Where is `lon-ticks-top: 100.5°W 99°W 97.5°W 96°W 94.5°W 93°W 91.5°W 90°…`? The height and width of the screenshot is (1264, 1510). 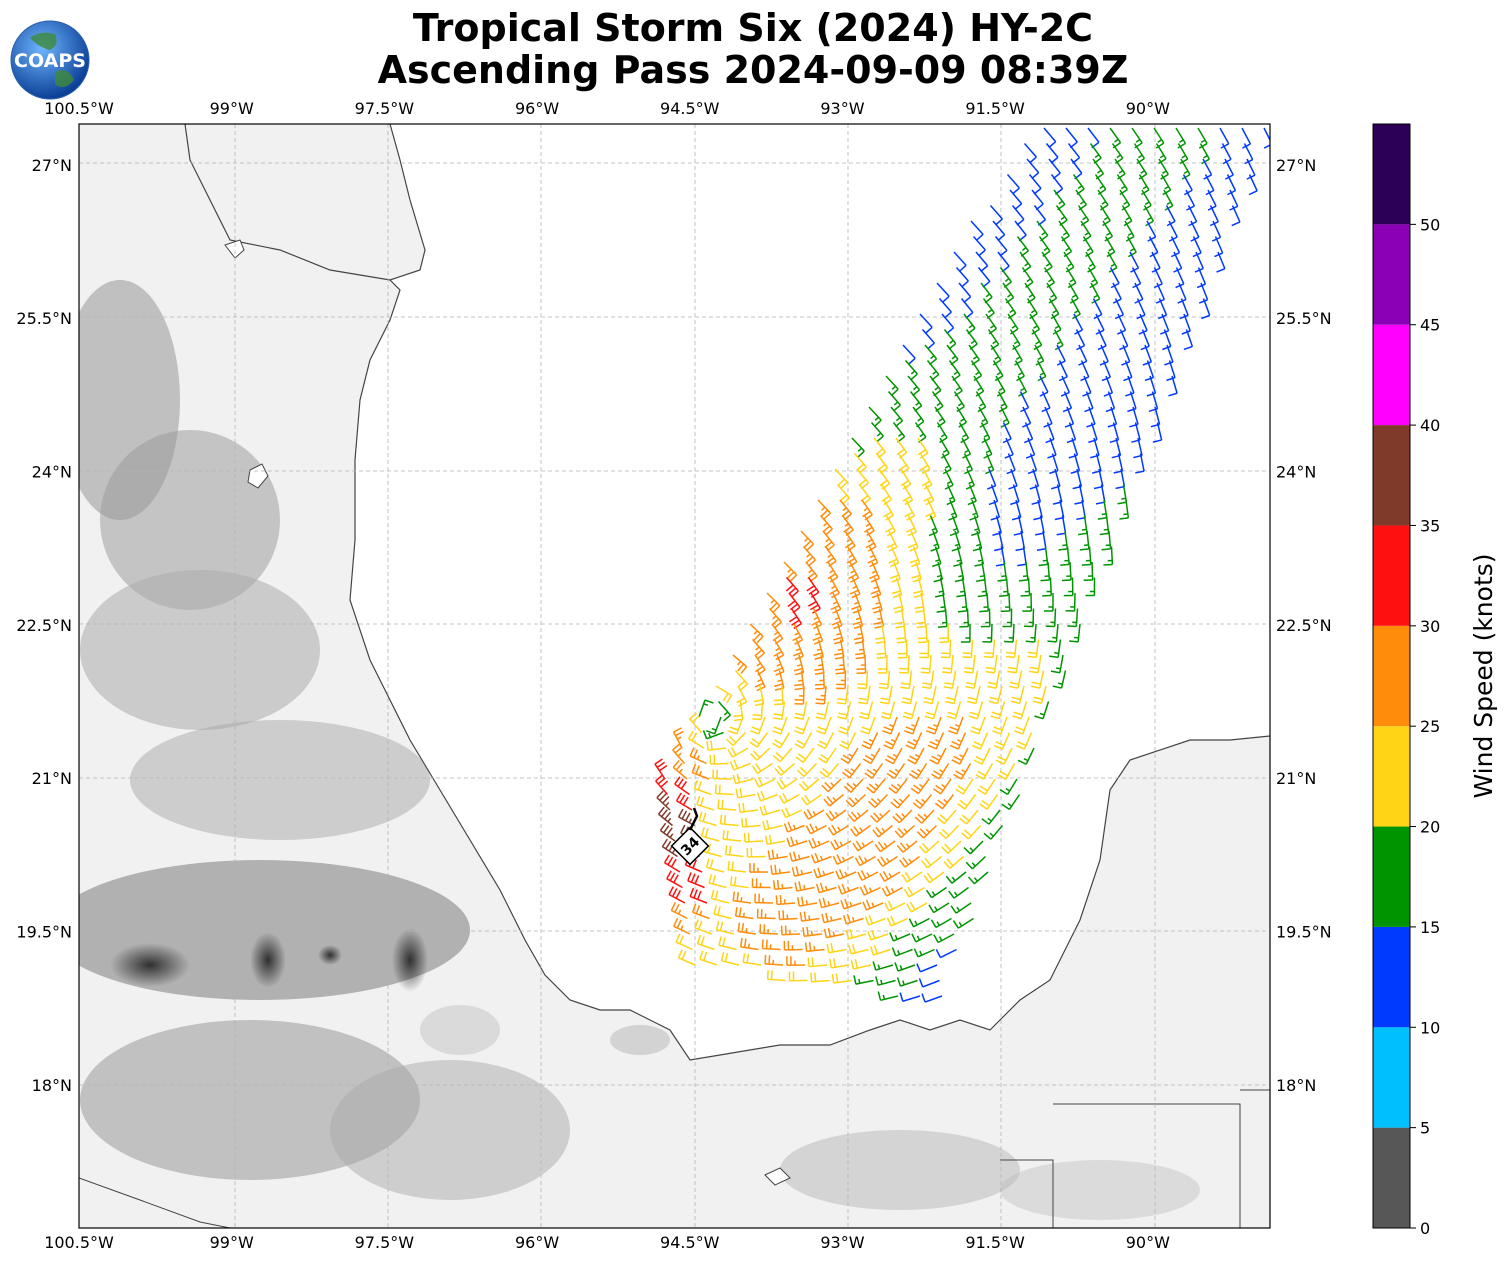
lon-ticks-top: 100.5°W 99°W 97.5°W 96°W 94.5°W 93°W 91.5°W 90°… is located at coordinates (607, 108).